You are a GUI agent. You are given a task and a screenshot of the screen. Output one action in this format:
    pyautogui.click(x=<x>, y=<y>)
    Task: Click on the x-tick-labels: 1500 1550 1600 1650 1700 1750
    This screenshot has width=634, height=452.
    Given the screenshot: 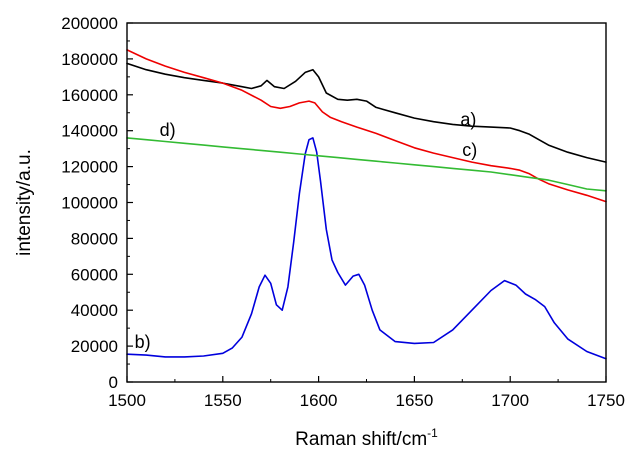 What is the action you would take?
    pyautogui.click(x=366, y=400)
    